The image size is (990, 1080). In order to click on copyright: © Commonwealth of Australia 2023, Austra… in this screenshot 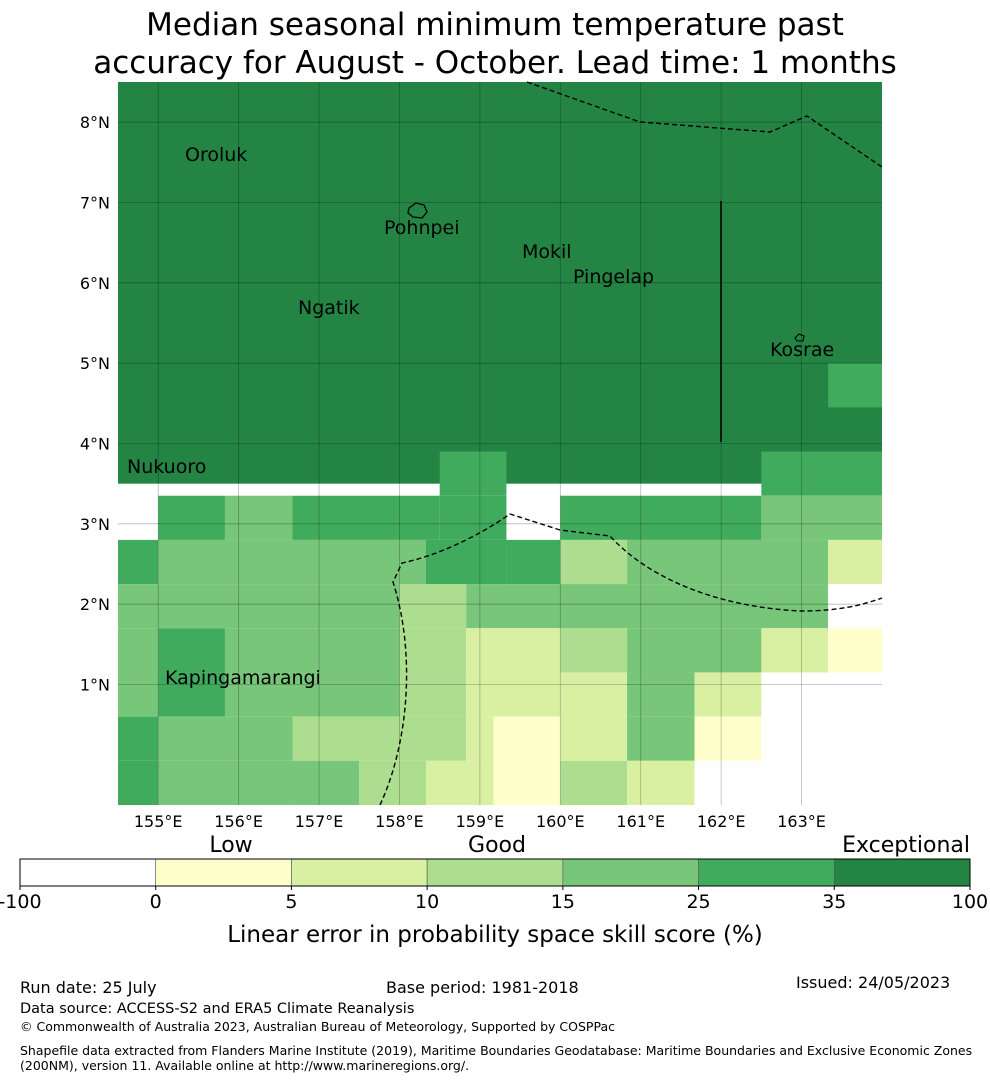, I will do `click(317, 1026)`.